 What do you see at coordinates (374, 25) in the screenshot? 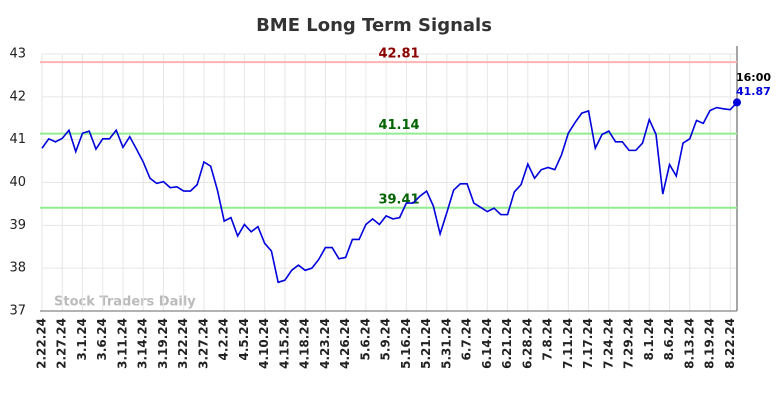
I see `chart-title: BME Long Term Signals` at bounding box center [374, 25].